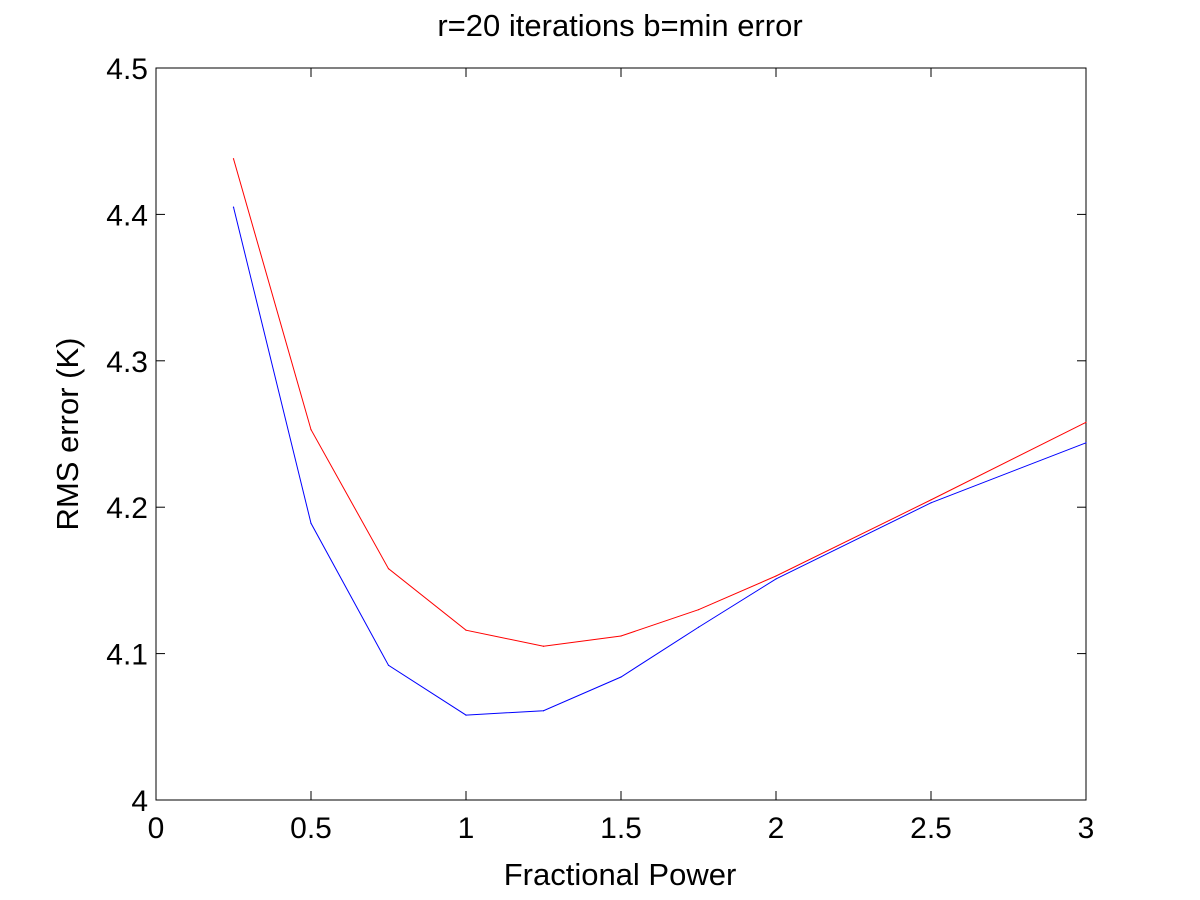  Describe the element at coordinates (466, 828) in the screenshot. I see `x-tick-label: 1` at that location.